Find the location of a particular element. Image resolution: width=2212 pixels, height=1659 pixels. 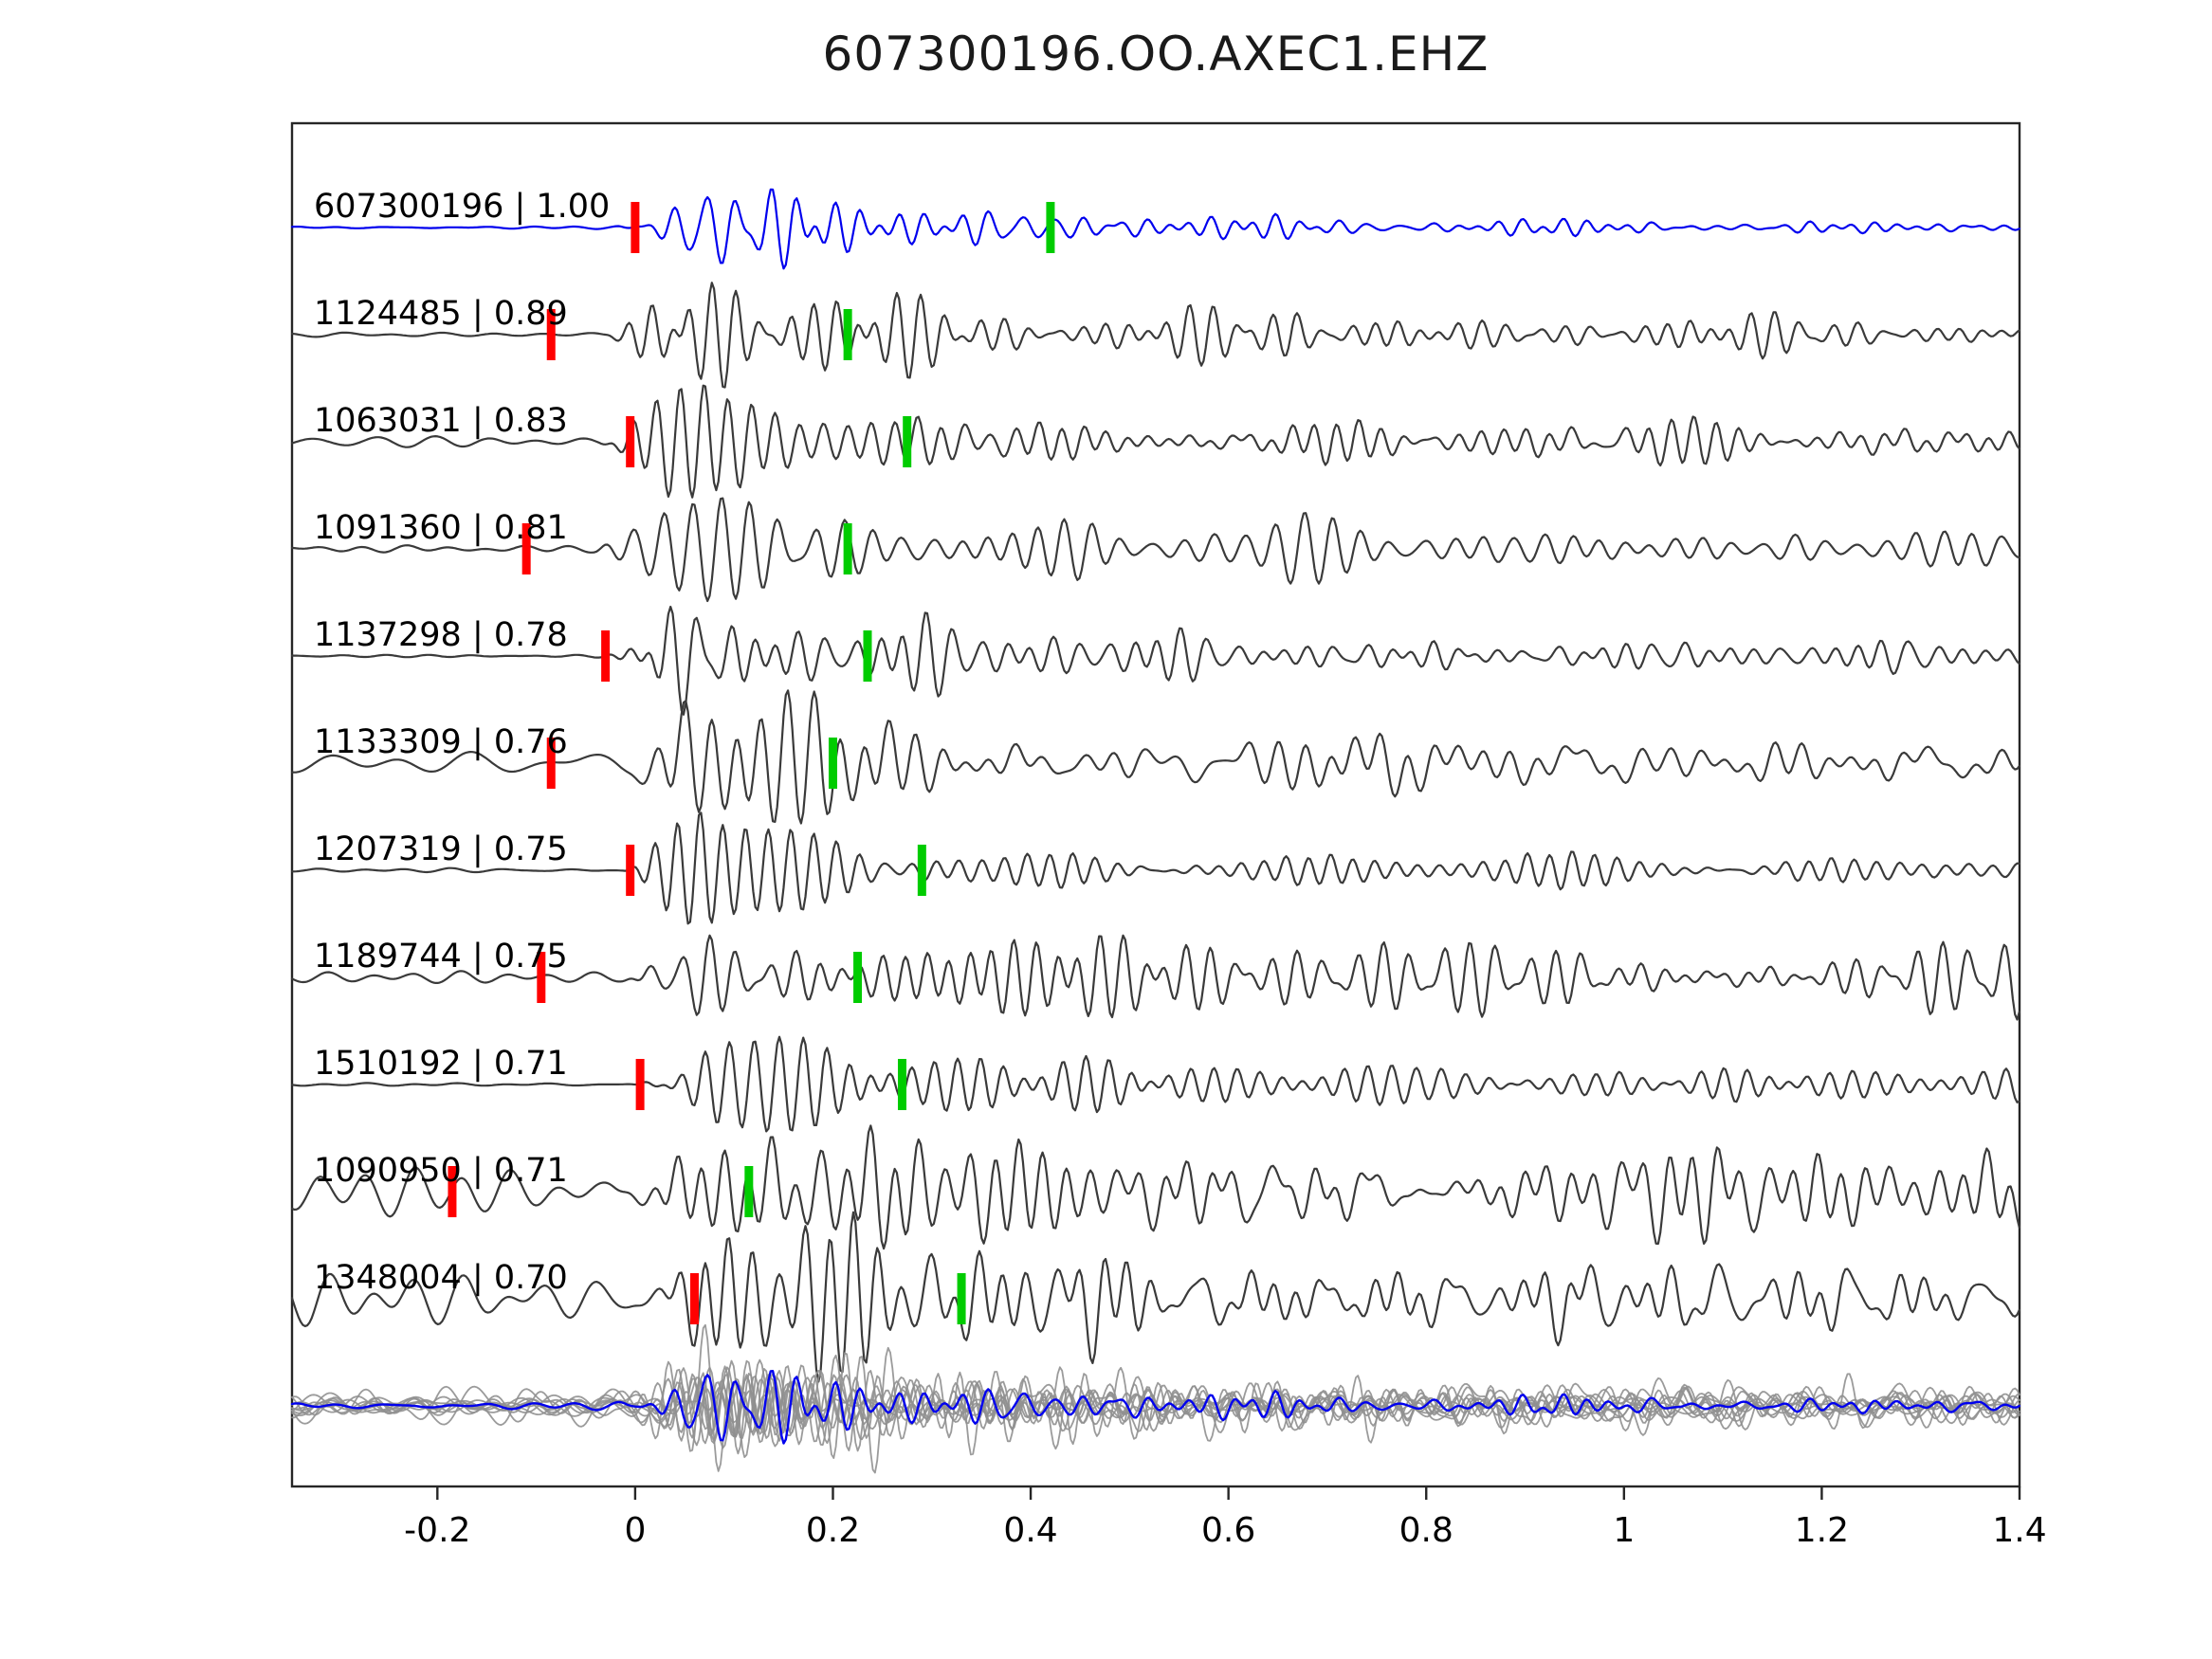

x-axis-tick-label: 1.2 is located at coordinates (1822, 1530).